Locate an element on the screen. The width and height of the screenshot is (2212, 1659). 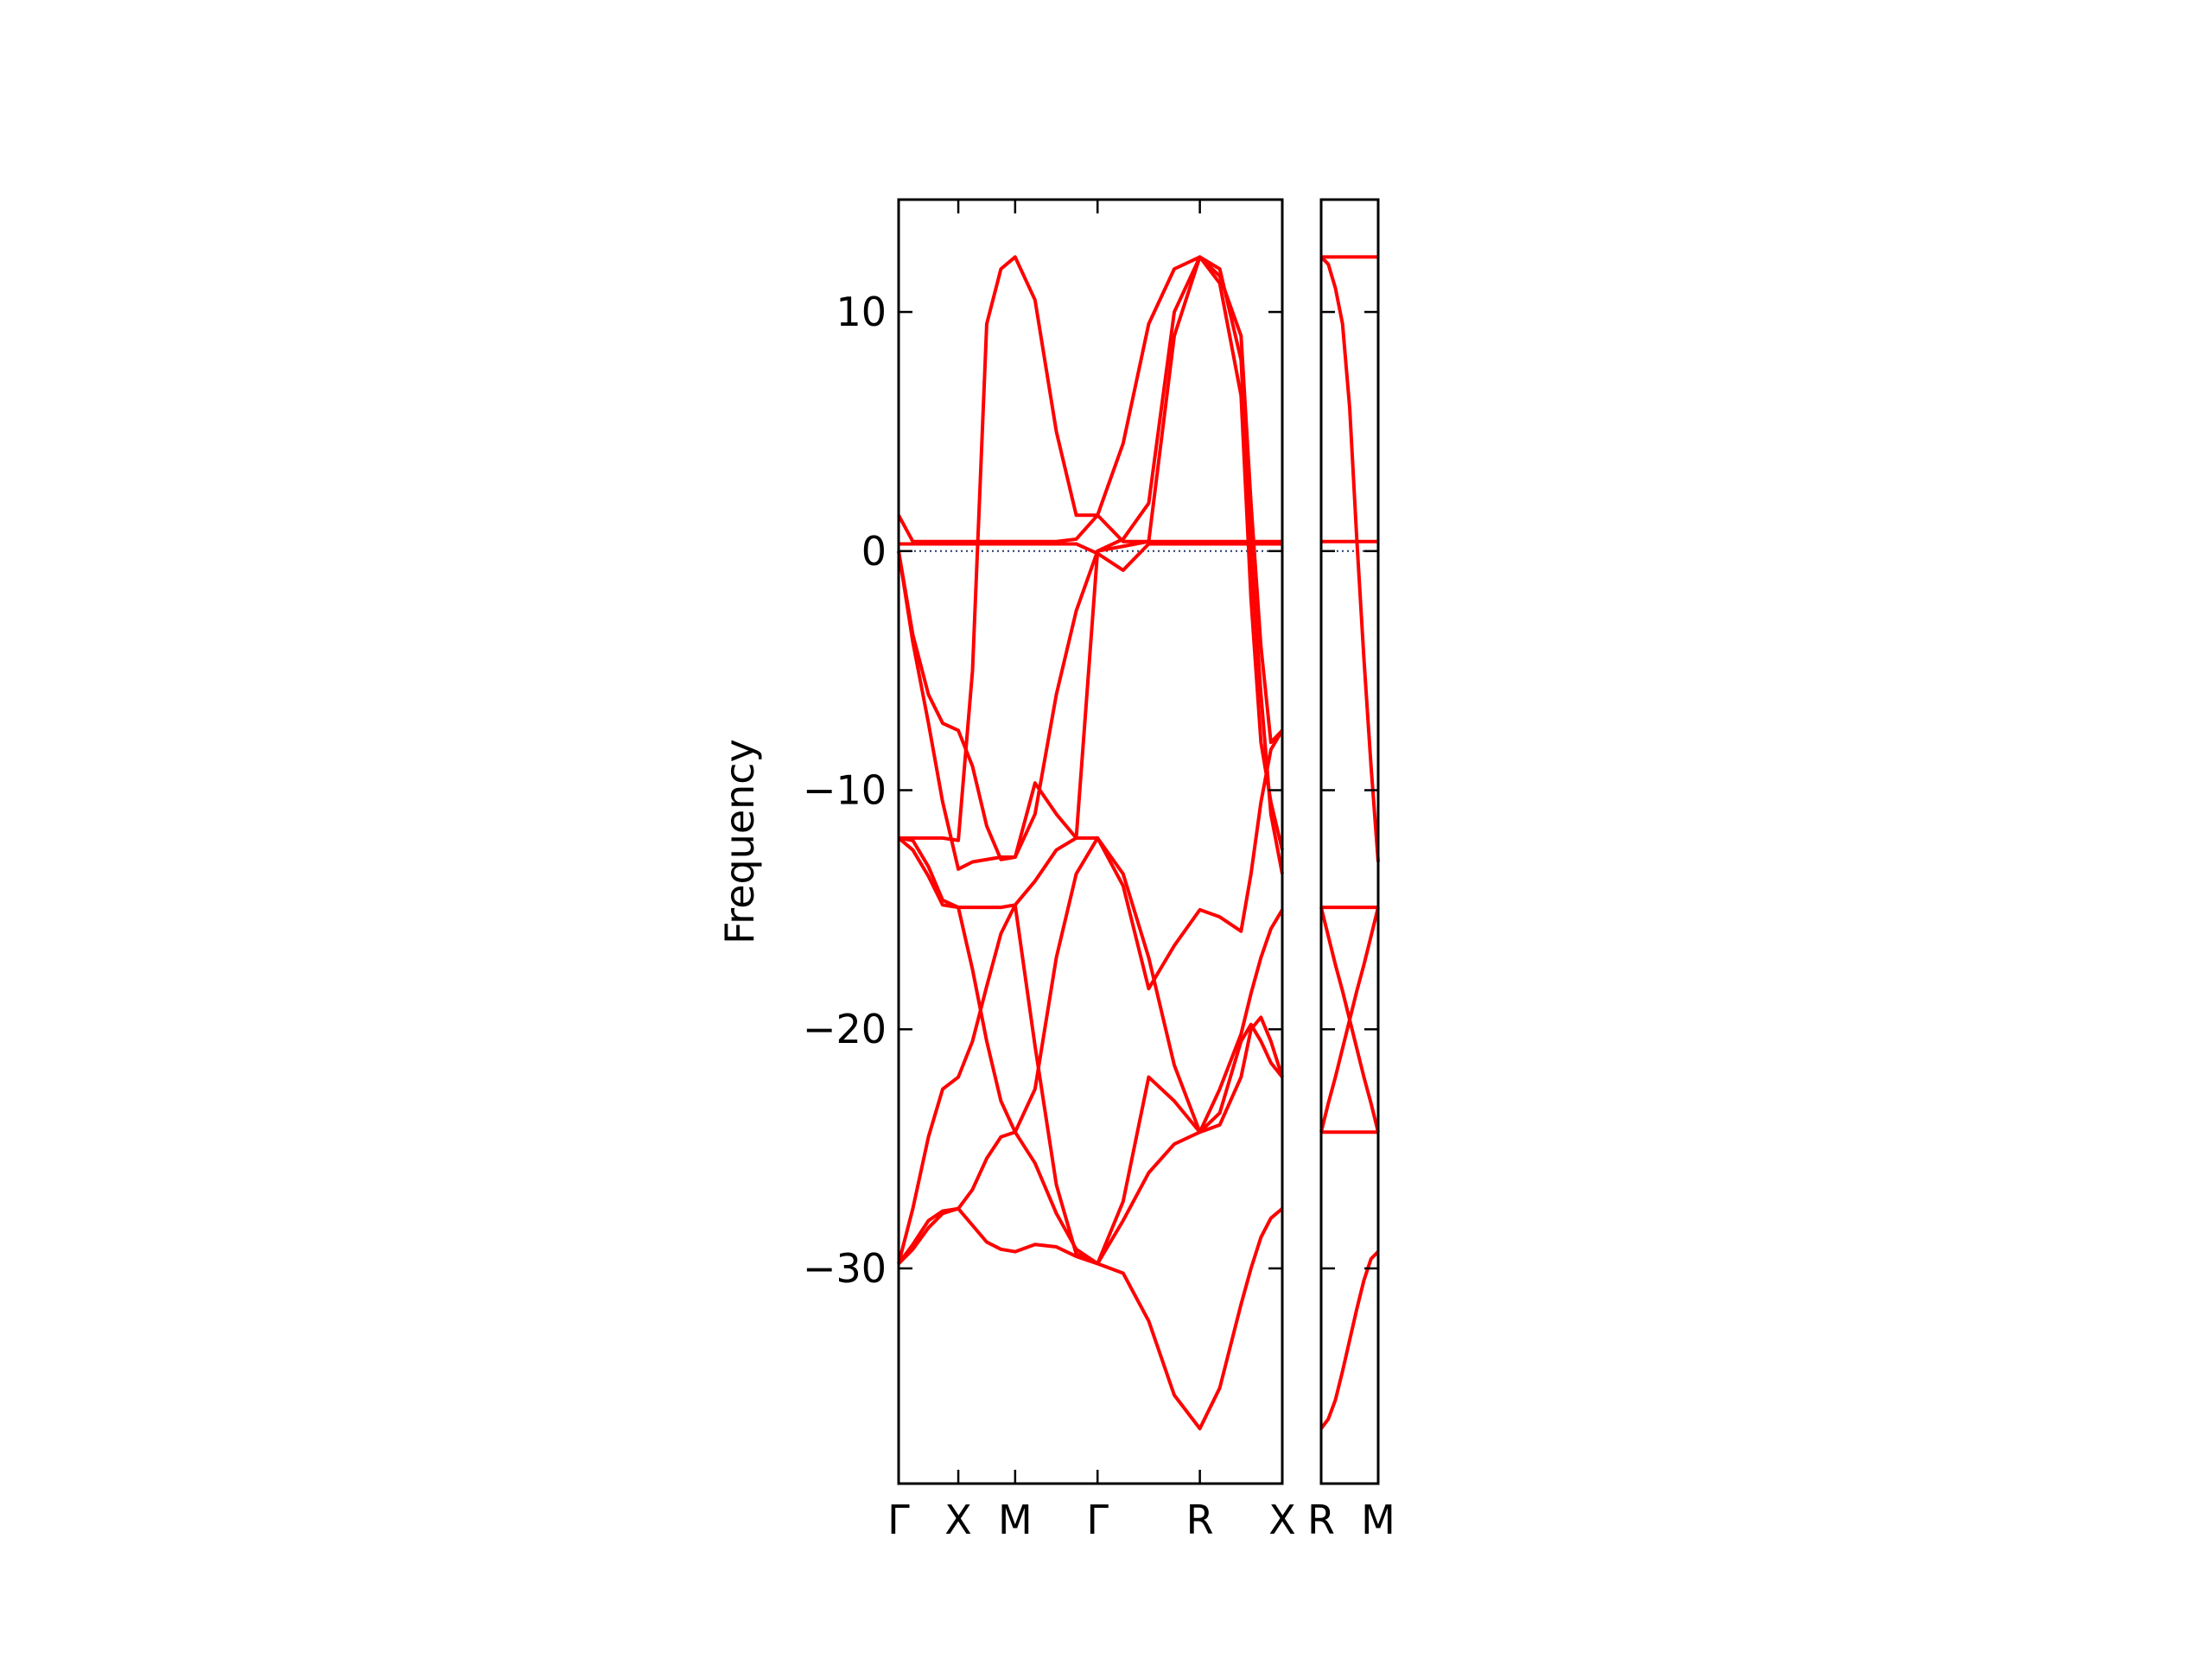
y-tick-label: 0 is located at coordinates (874, 551).